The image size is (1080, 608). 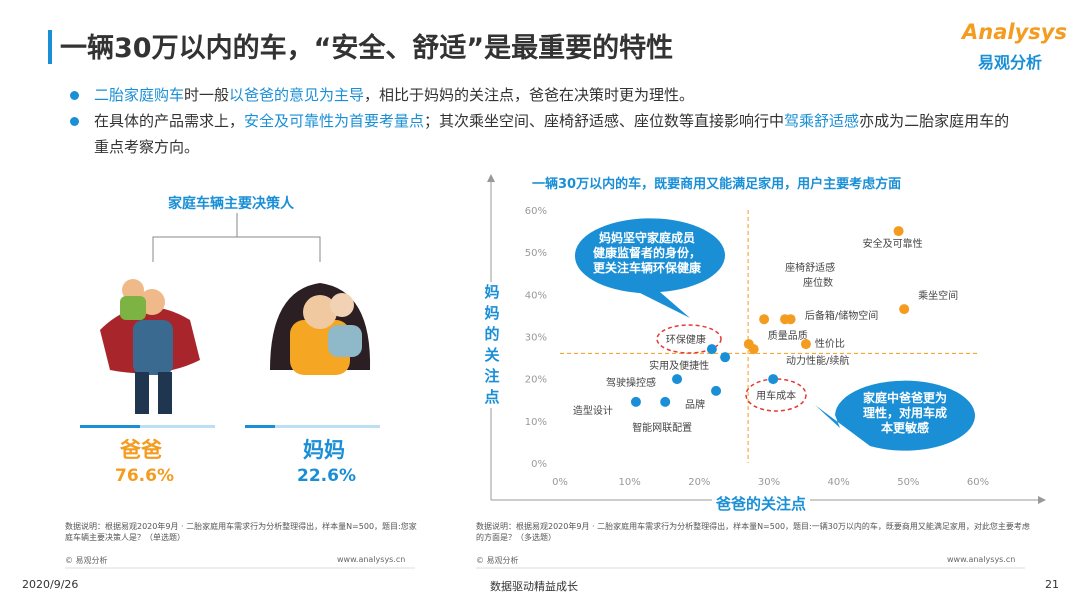 I want to click on mom-share: 22.6%, so click(x=326, y=476).